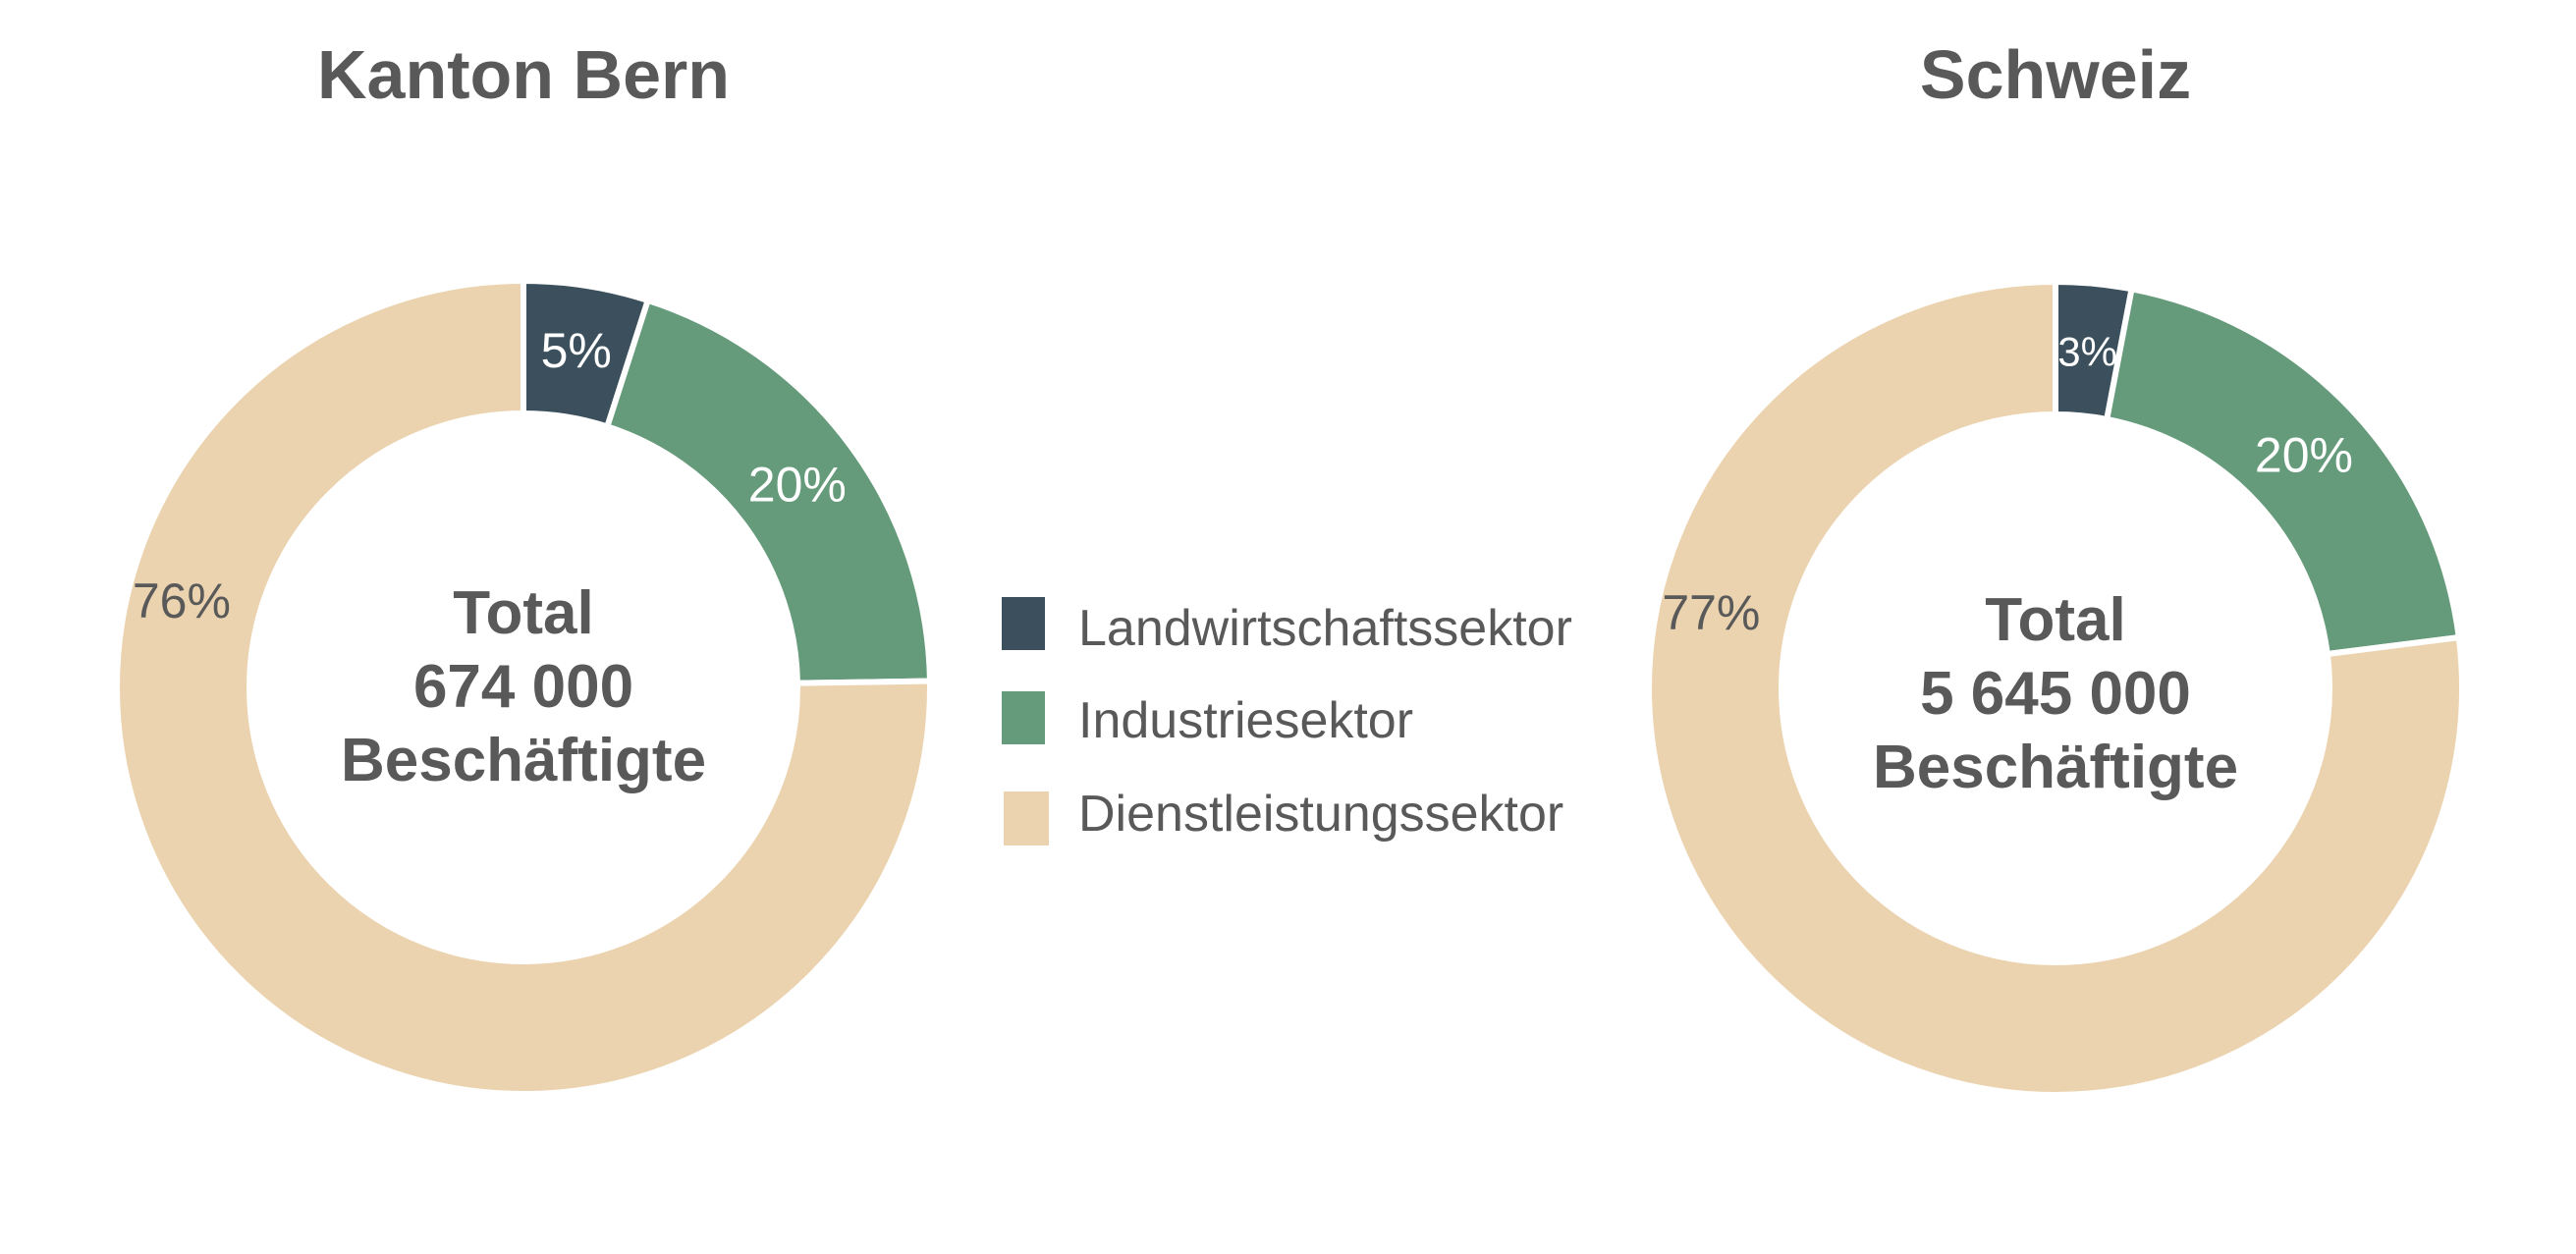  I want to click on percentage-label-landwirtschaftssektor: 5%, so click(576, 350).